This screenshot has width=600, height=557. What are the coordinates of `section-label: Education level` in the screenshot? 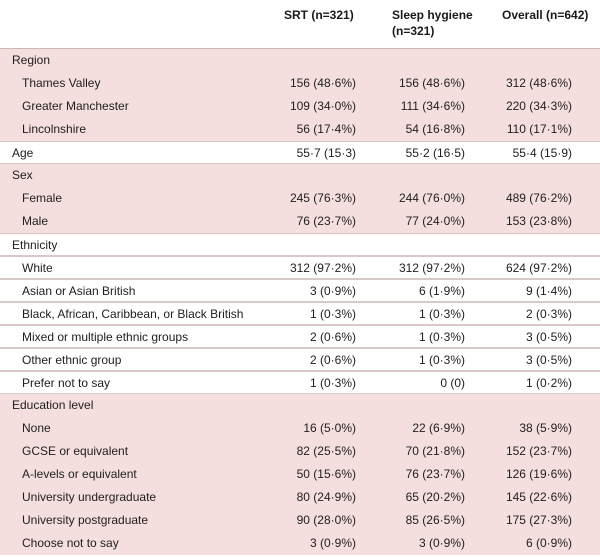 It's located at (53, 405).